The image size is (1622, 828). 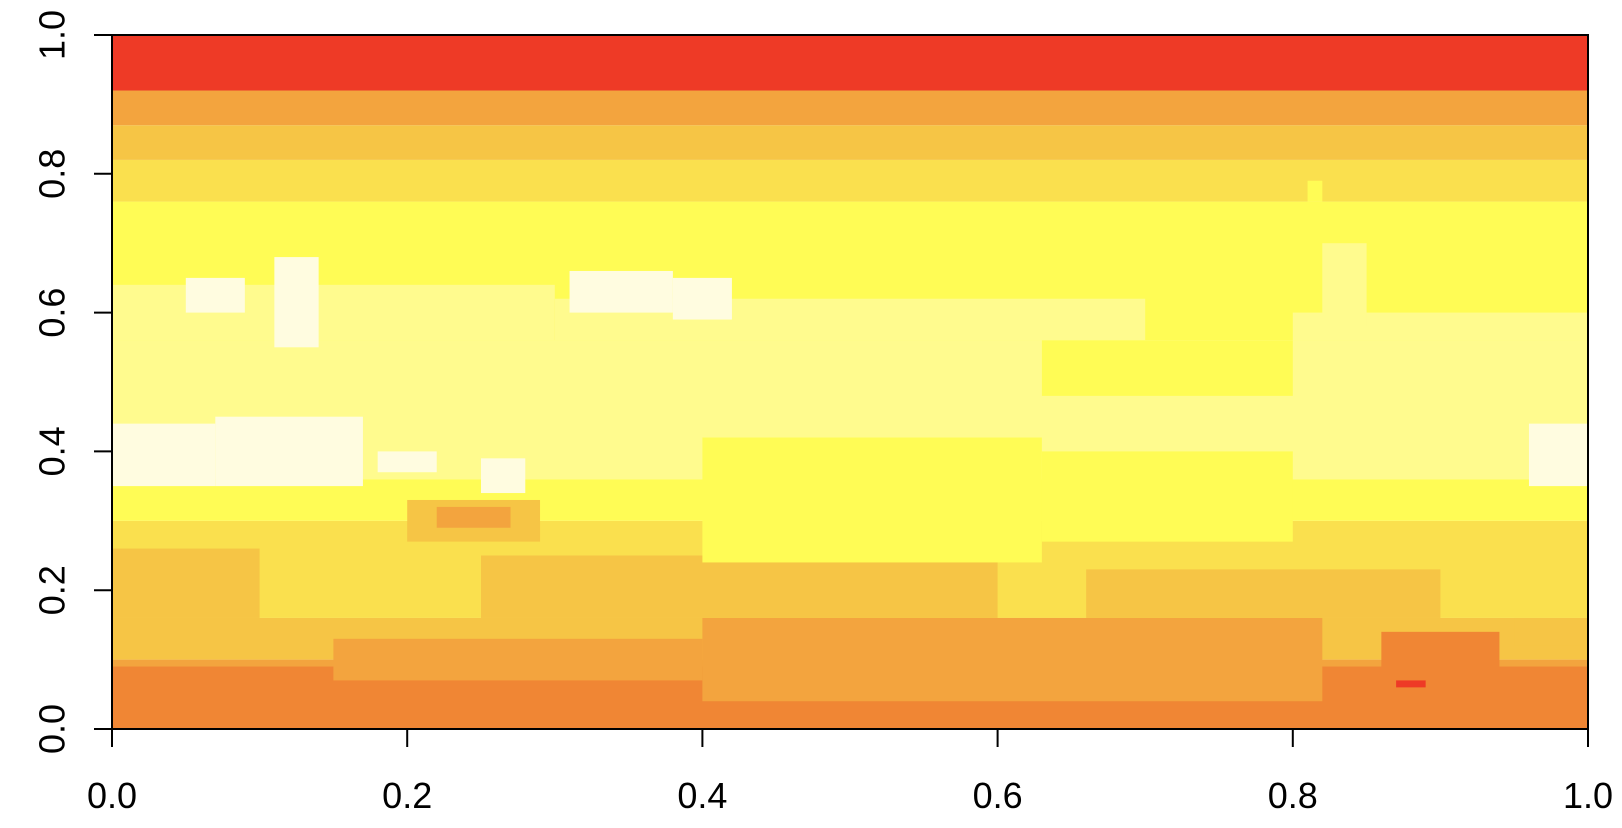 I want to click on y-tick-label: 0.0, so click(x=52, y=729).